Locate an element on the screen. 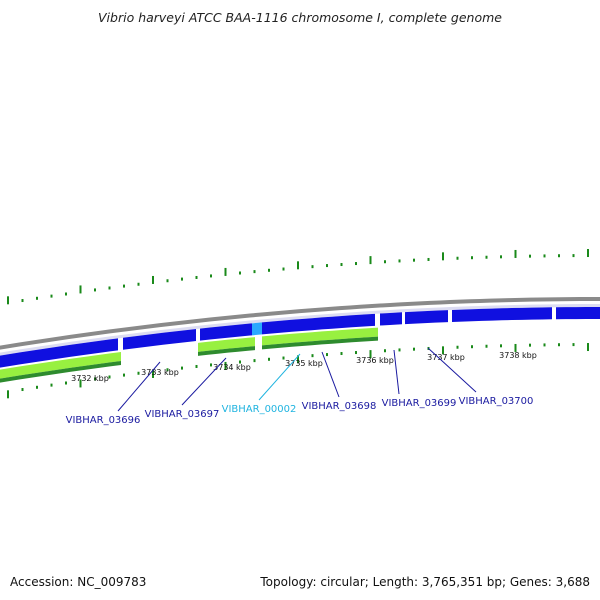 The width and height of the screenshot is (600, 600). gene-label: VIBHAR_03697 is located at coordinates (182, 414).